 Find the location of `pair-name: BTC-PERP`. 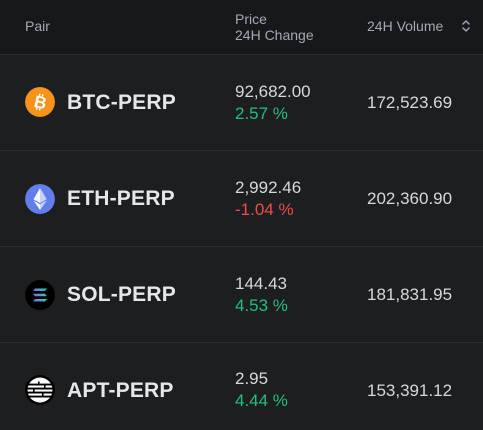

pair-name: BTC-PERP is located at coordinates (121, 102).